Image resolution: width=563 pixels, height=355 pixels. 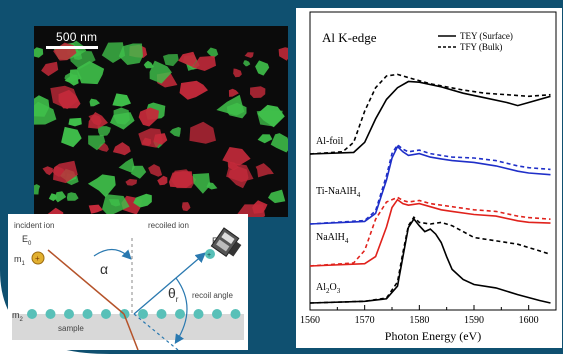 What do you see at coordinates (338, 215) in the screenshot?
I see `sample-labels: Al-foil Ti-NaAlH4 NaAlH4 Al2O3` at bounding box center [338, 215].